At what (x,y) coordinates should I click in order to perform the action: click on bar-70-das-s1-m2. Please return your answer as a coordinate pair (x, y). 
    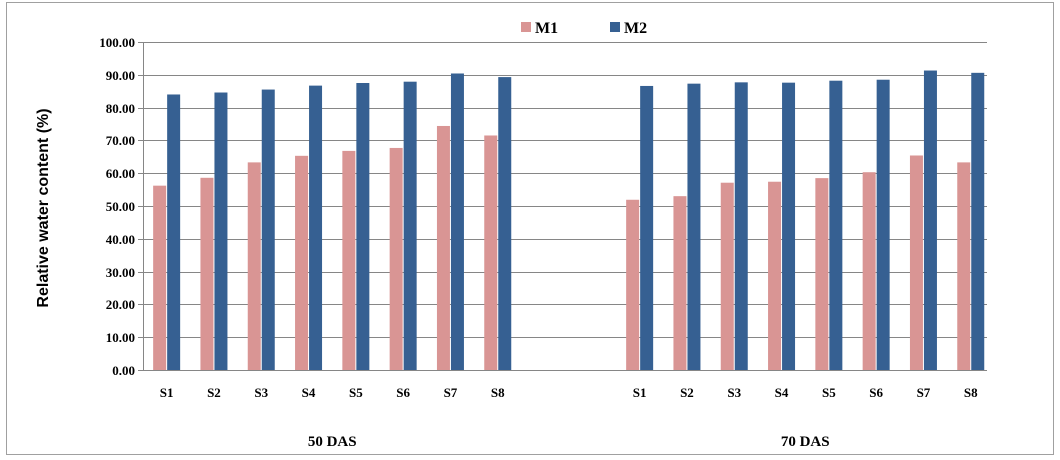
    Looking at the image, I should click on (647, 228).